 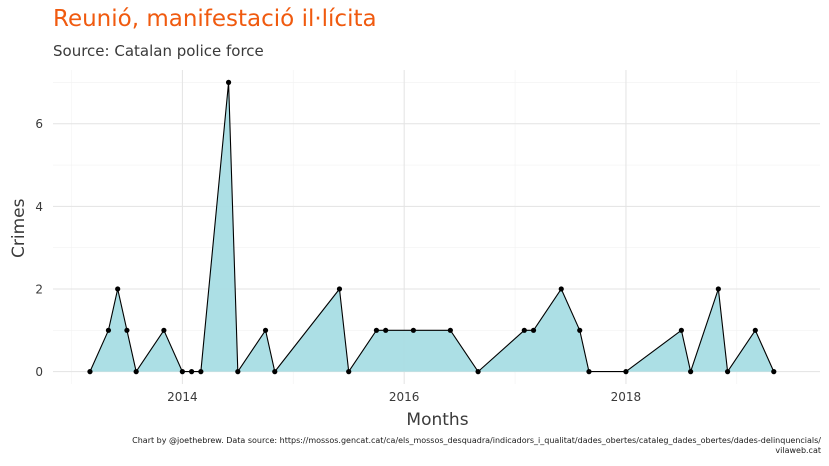 What do you see at coordinates (39, 207) in the screenshot?
I see `y-tick-label: 4` at bounding box center [39, 207].